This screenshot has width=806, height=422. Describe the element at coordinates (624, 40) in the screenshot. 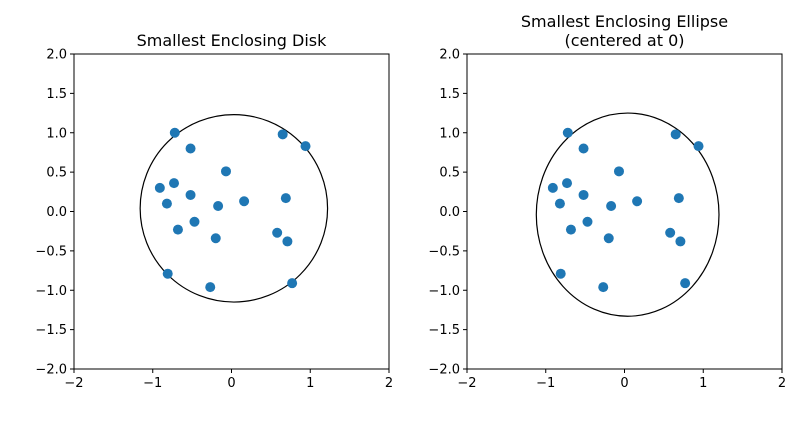

I see `chart-title-line-2: (centered at 0)` at that location.